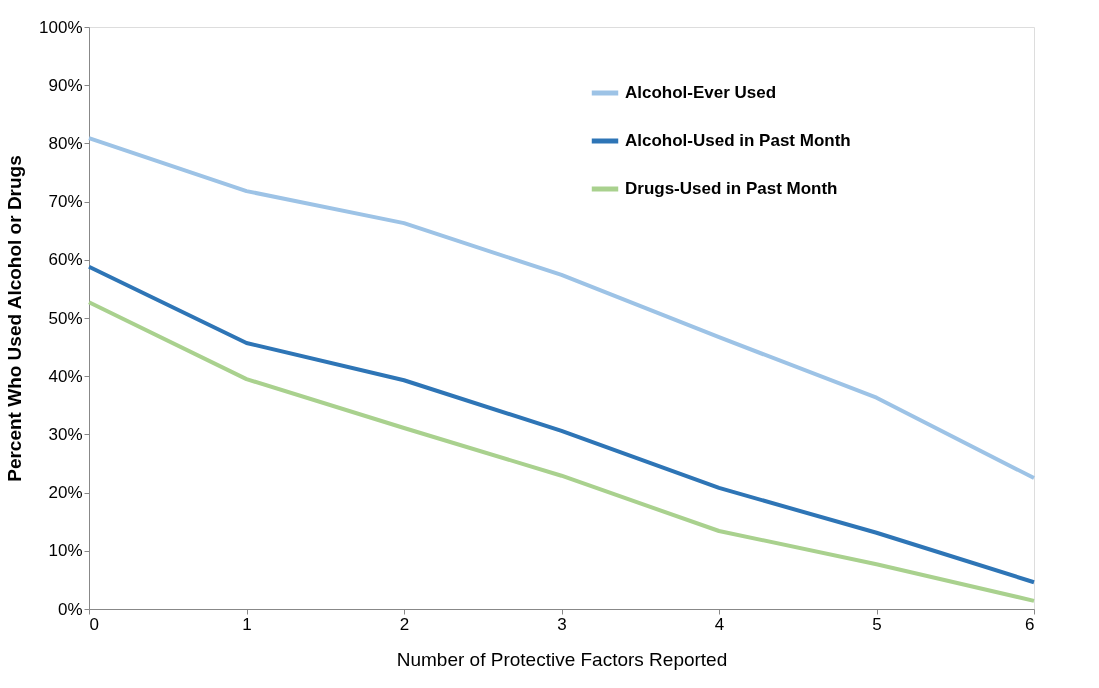 This screenshot has width=1099, height=688. I want to click on x-tick-label: 6, so click(1030, 624).